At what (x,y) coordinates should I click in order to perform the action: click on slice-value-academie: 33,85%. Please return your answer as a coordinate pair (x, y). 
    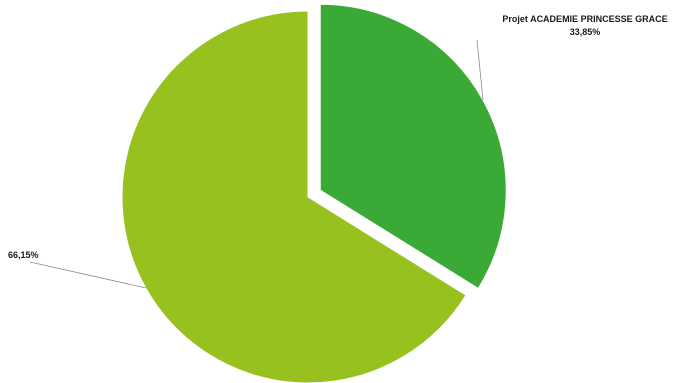
    Looking at the image, I should click on (585, 32).